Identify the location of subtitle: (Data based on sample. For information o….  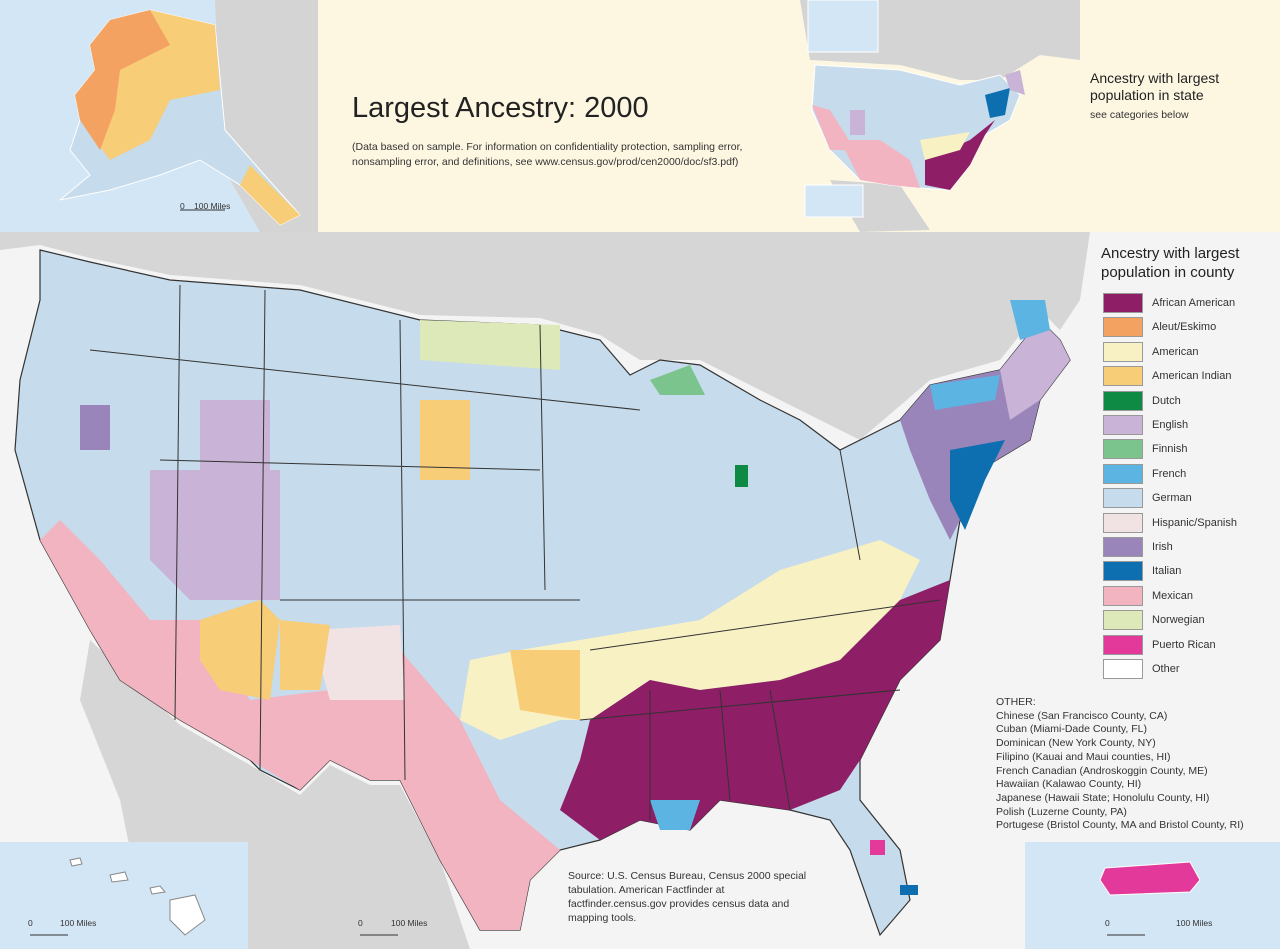
(547, 154).